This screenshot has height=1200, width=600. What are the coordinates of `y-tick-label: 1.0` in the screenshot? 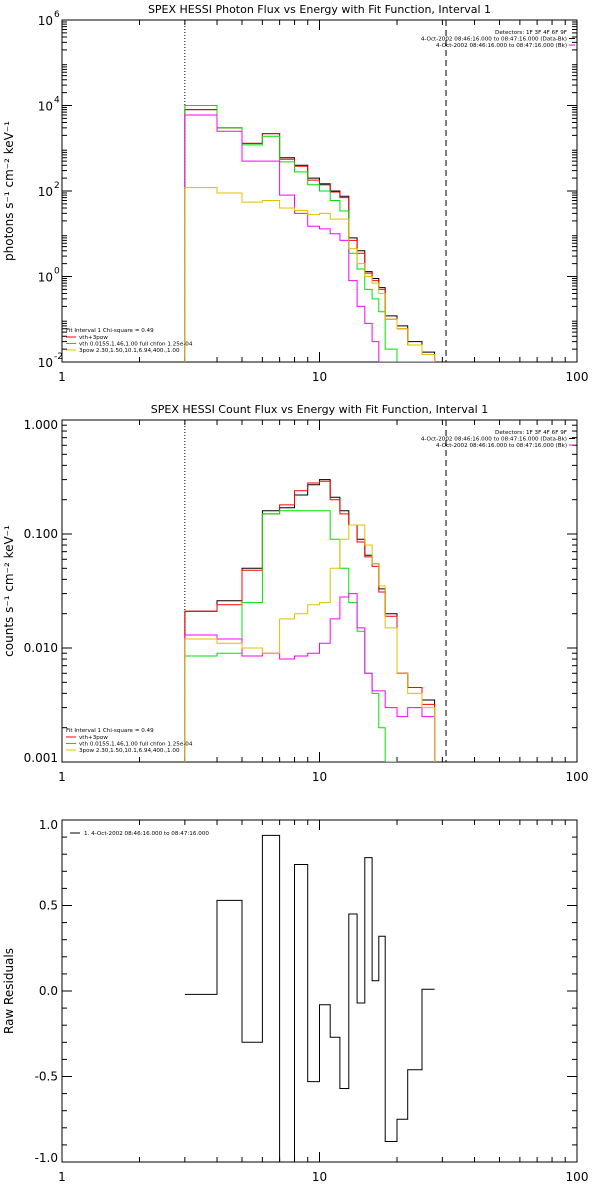 It's located at (48, 825).